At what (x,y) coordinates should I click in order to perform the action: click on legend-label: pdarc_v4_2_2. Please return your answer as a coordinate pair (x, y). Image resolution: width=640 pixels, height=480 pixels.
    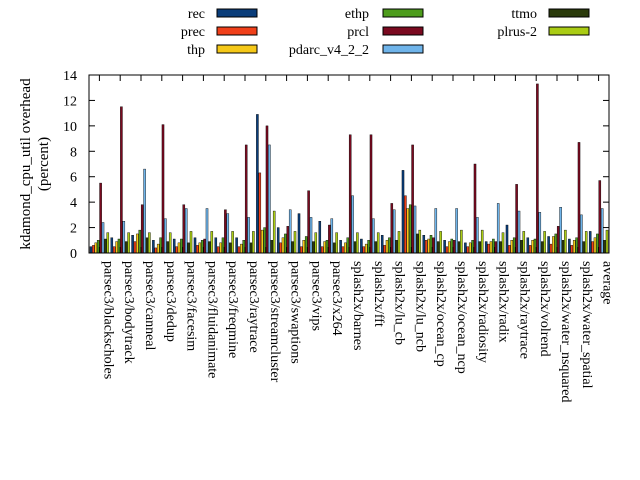
    Looking at the image, I should click on (329, 50).